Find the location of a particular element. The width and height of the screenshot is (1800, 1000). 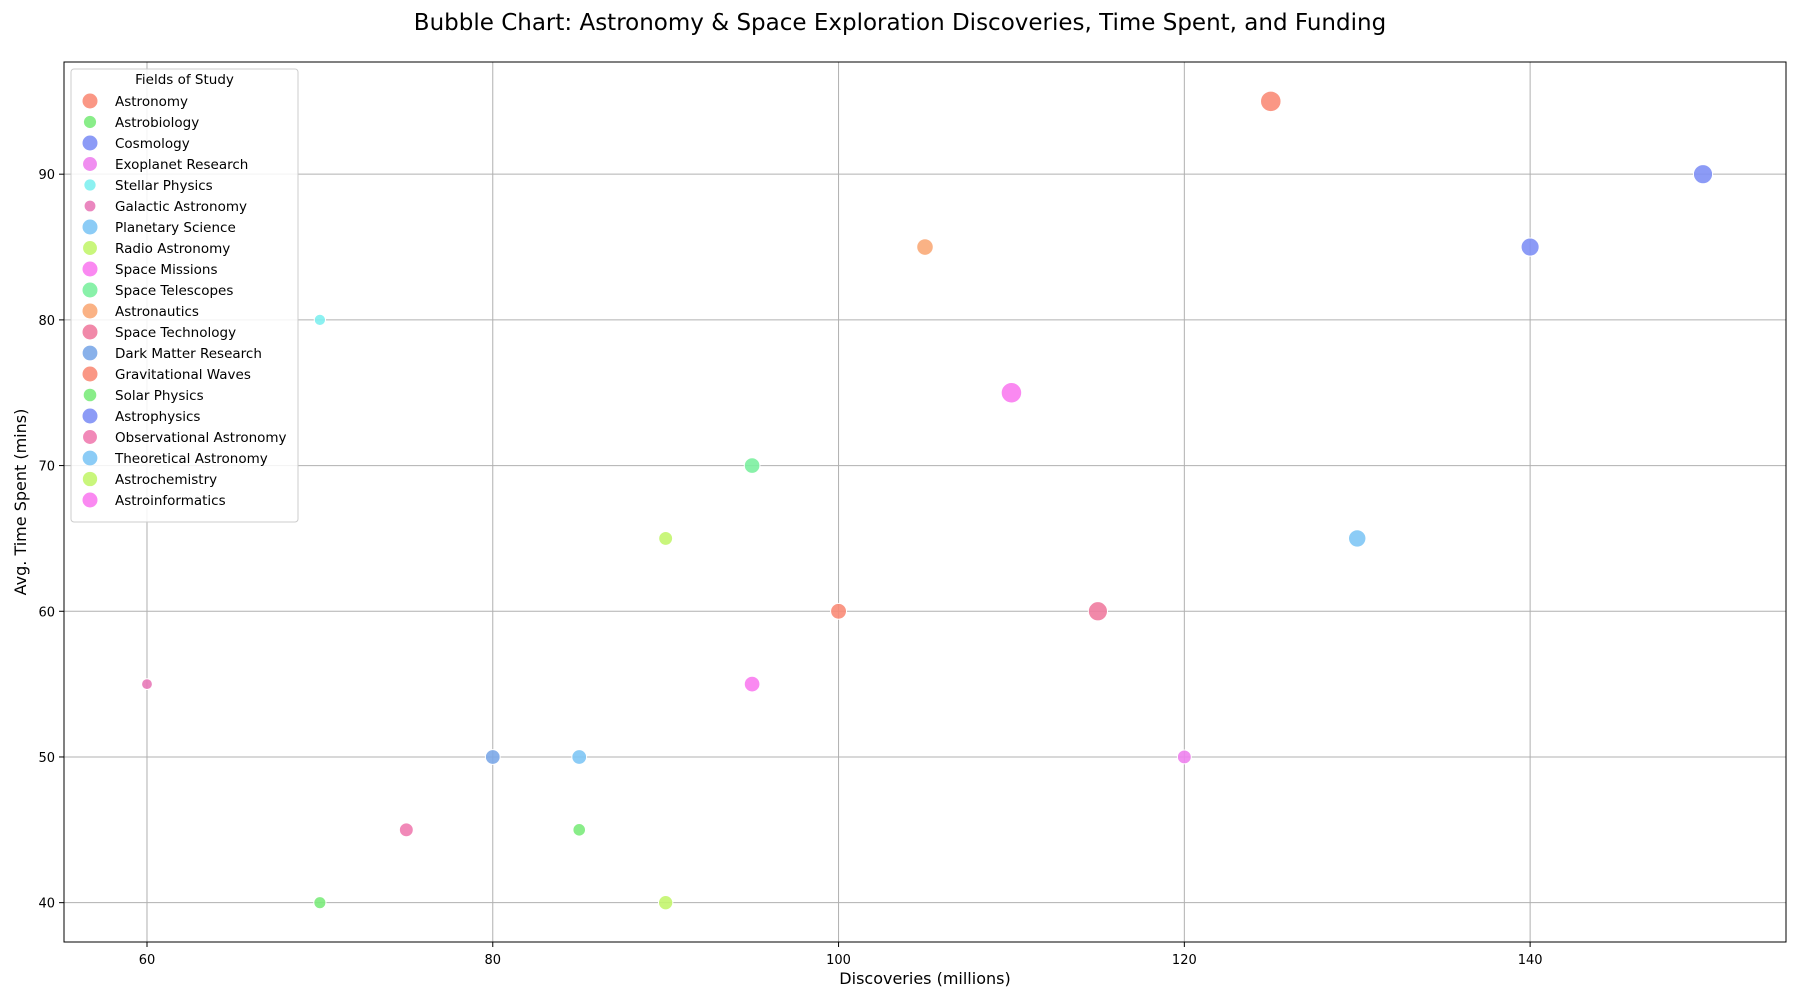

legend-label: Astronomy is located at coordinates (151, 102).